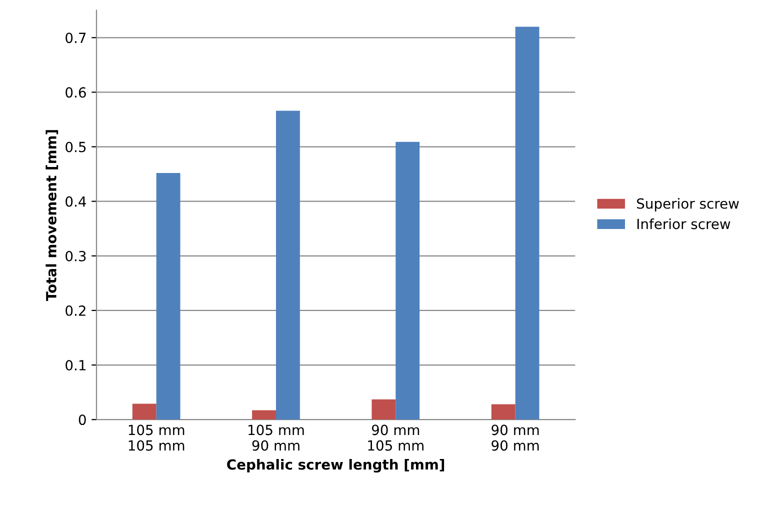 The height and width of the screenshot is (518, 772). Describe the element at coordinates (688, 205) in the screenshot. I see `legend-label: Superior screw` at that location.